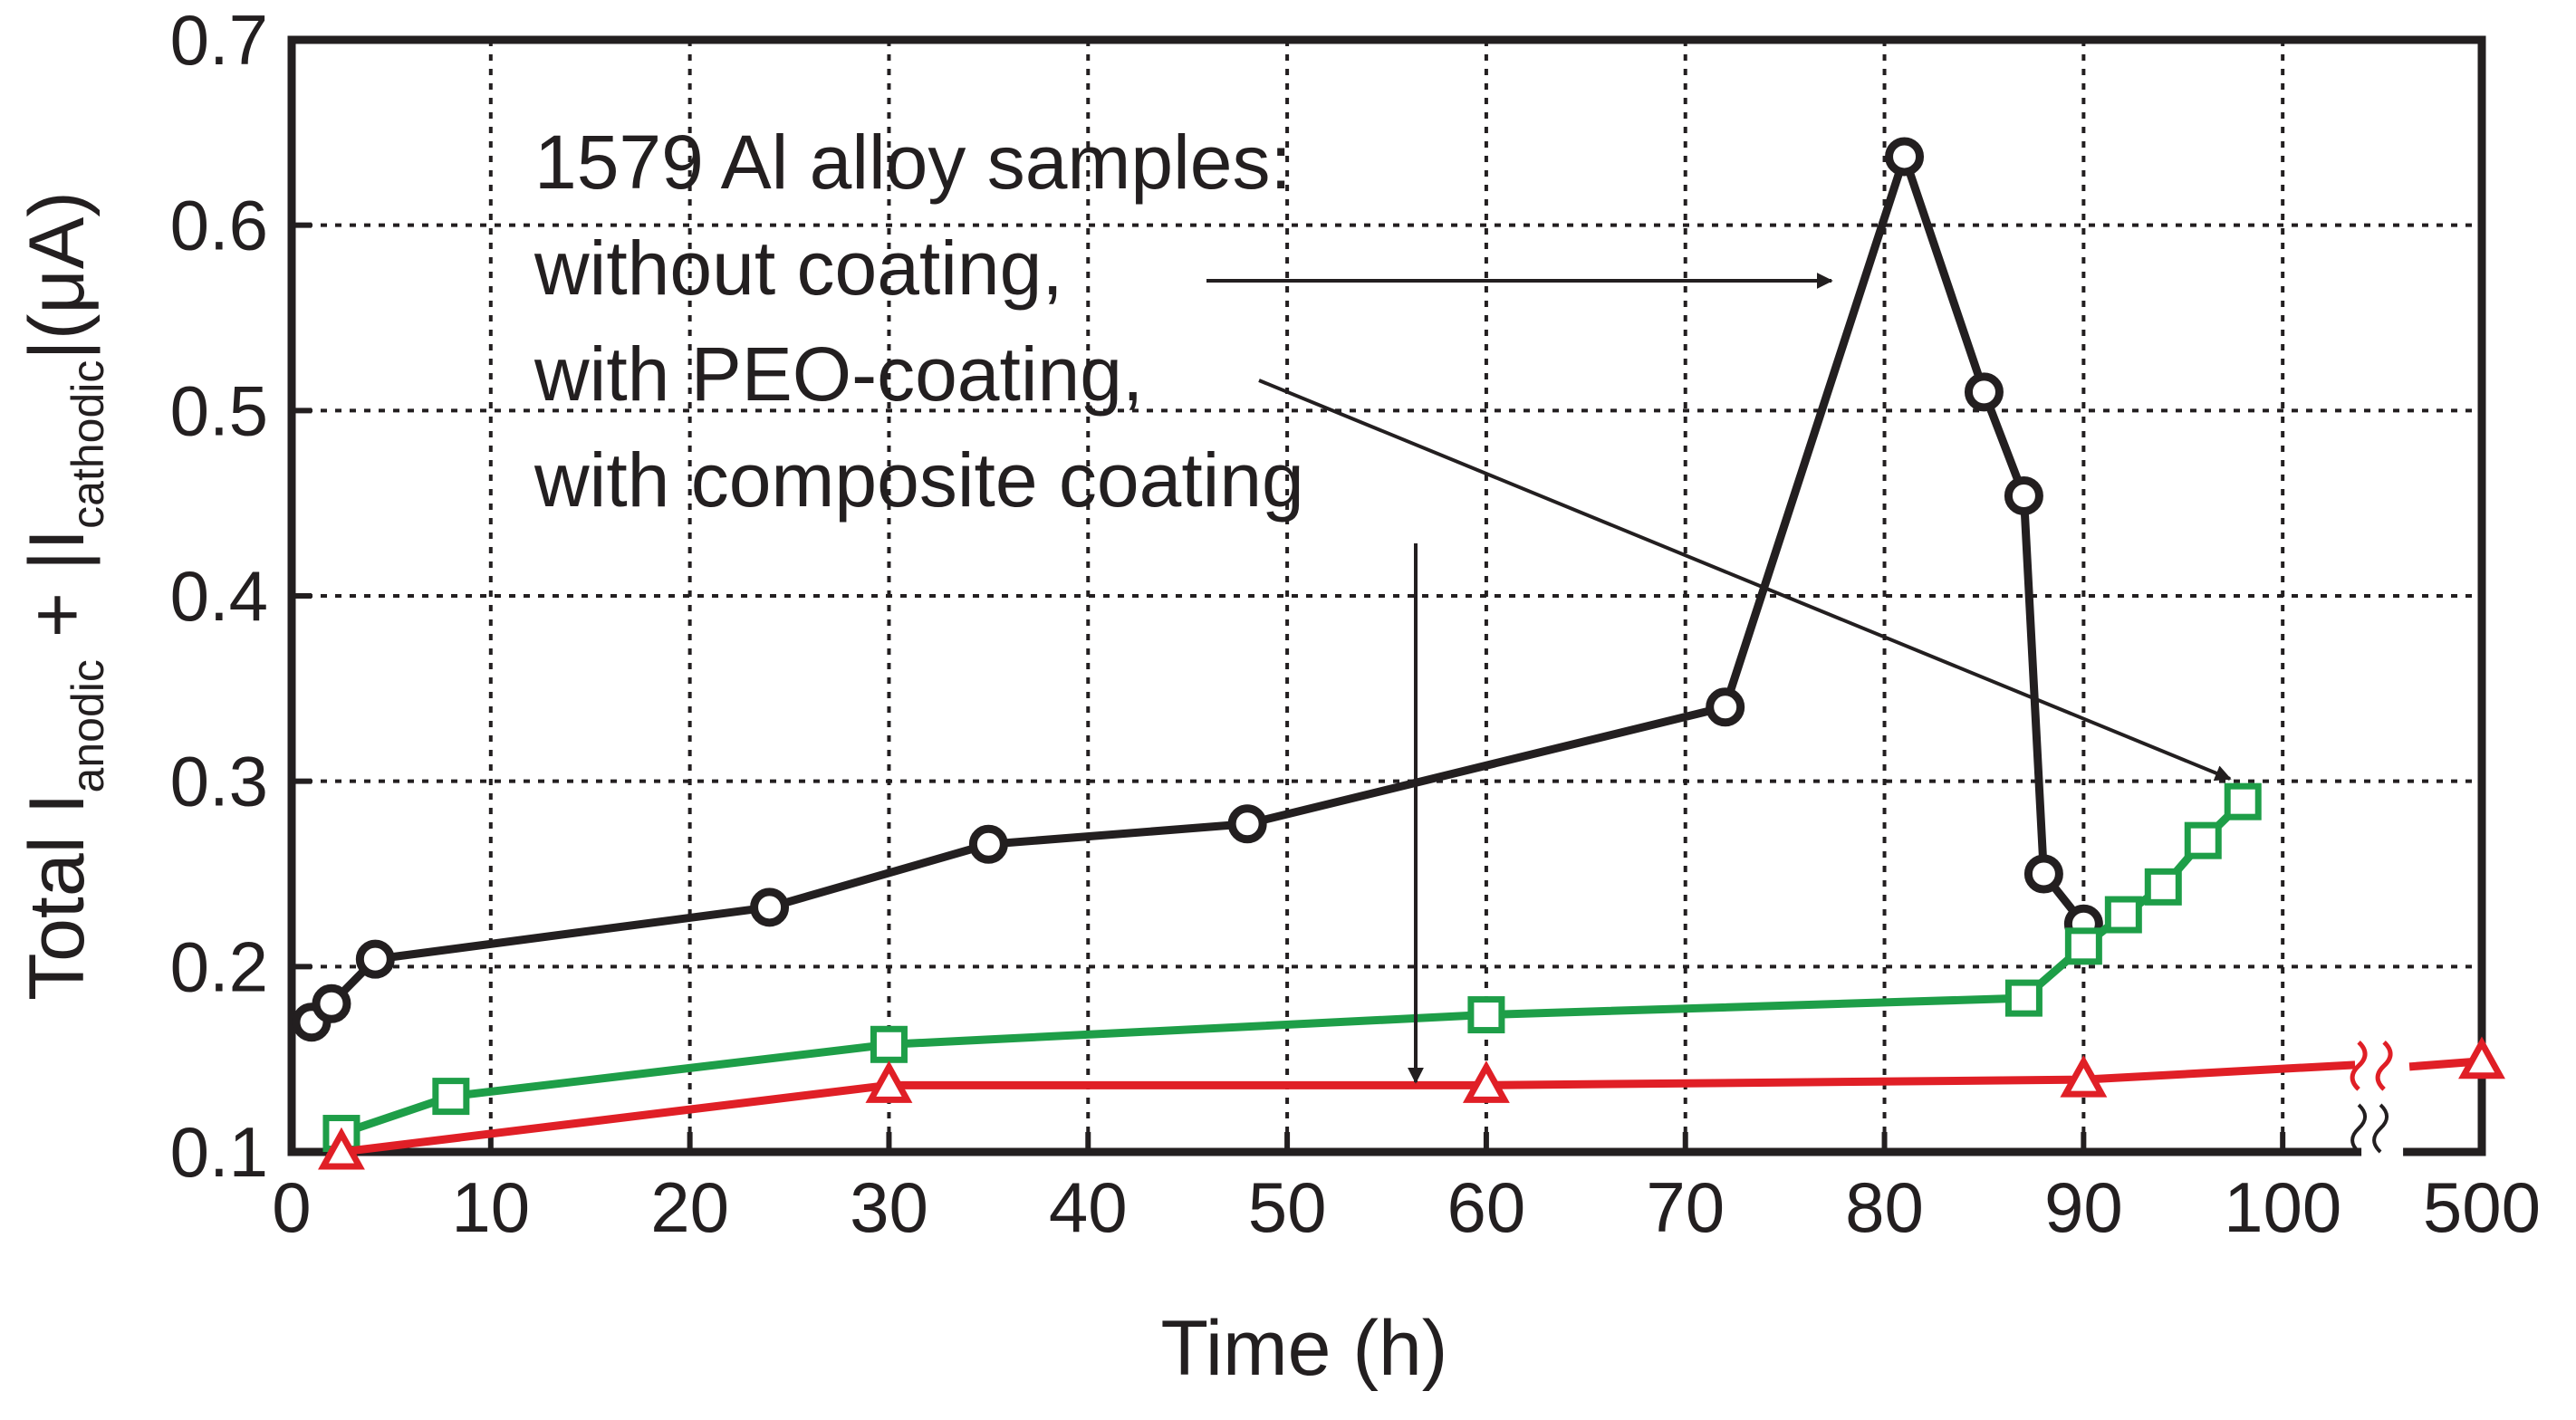 The height and width of the screenshot is (1420, 2576). I want to click on annotation-line-3: with PEO-coating,, so click(838, 374).